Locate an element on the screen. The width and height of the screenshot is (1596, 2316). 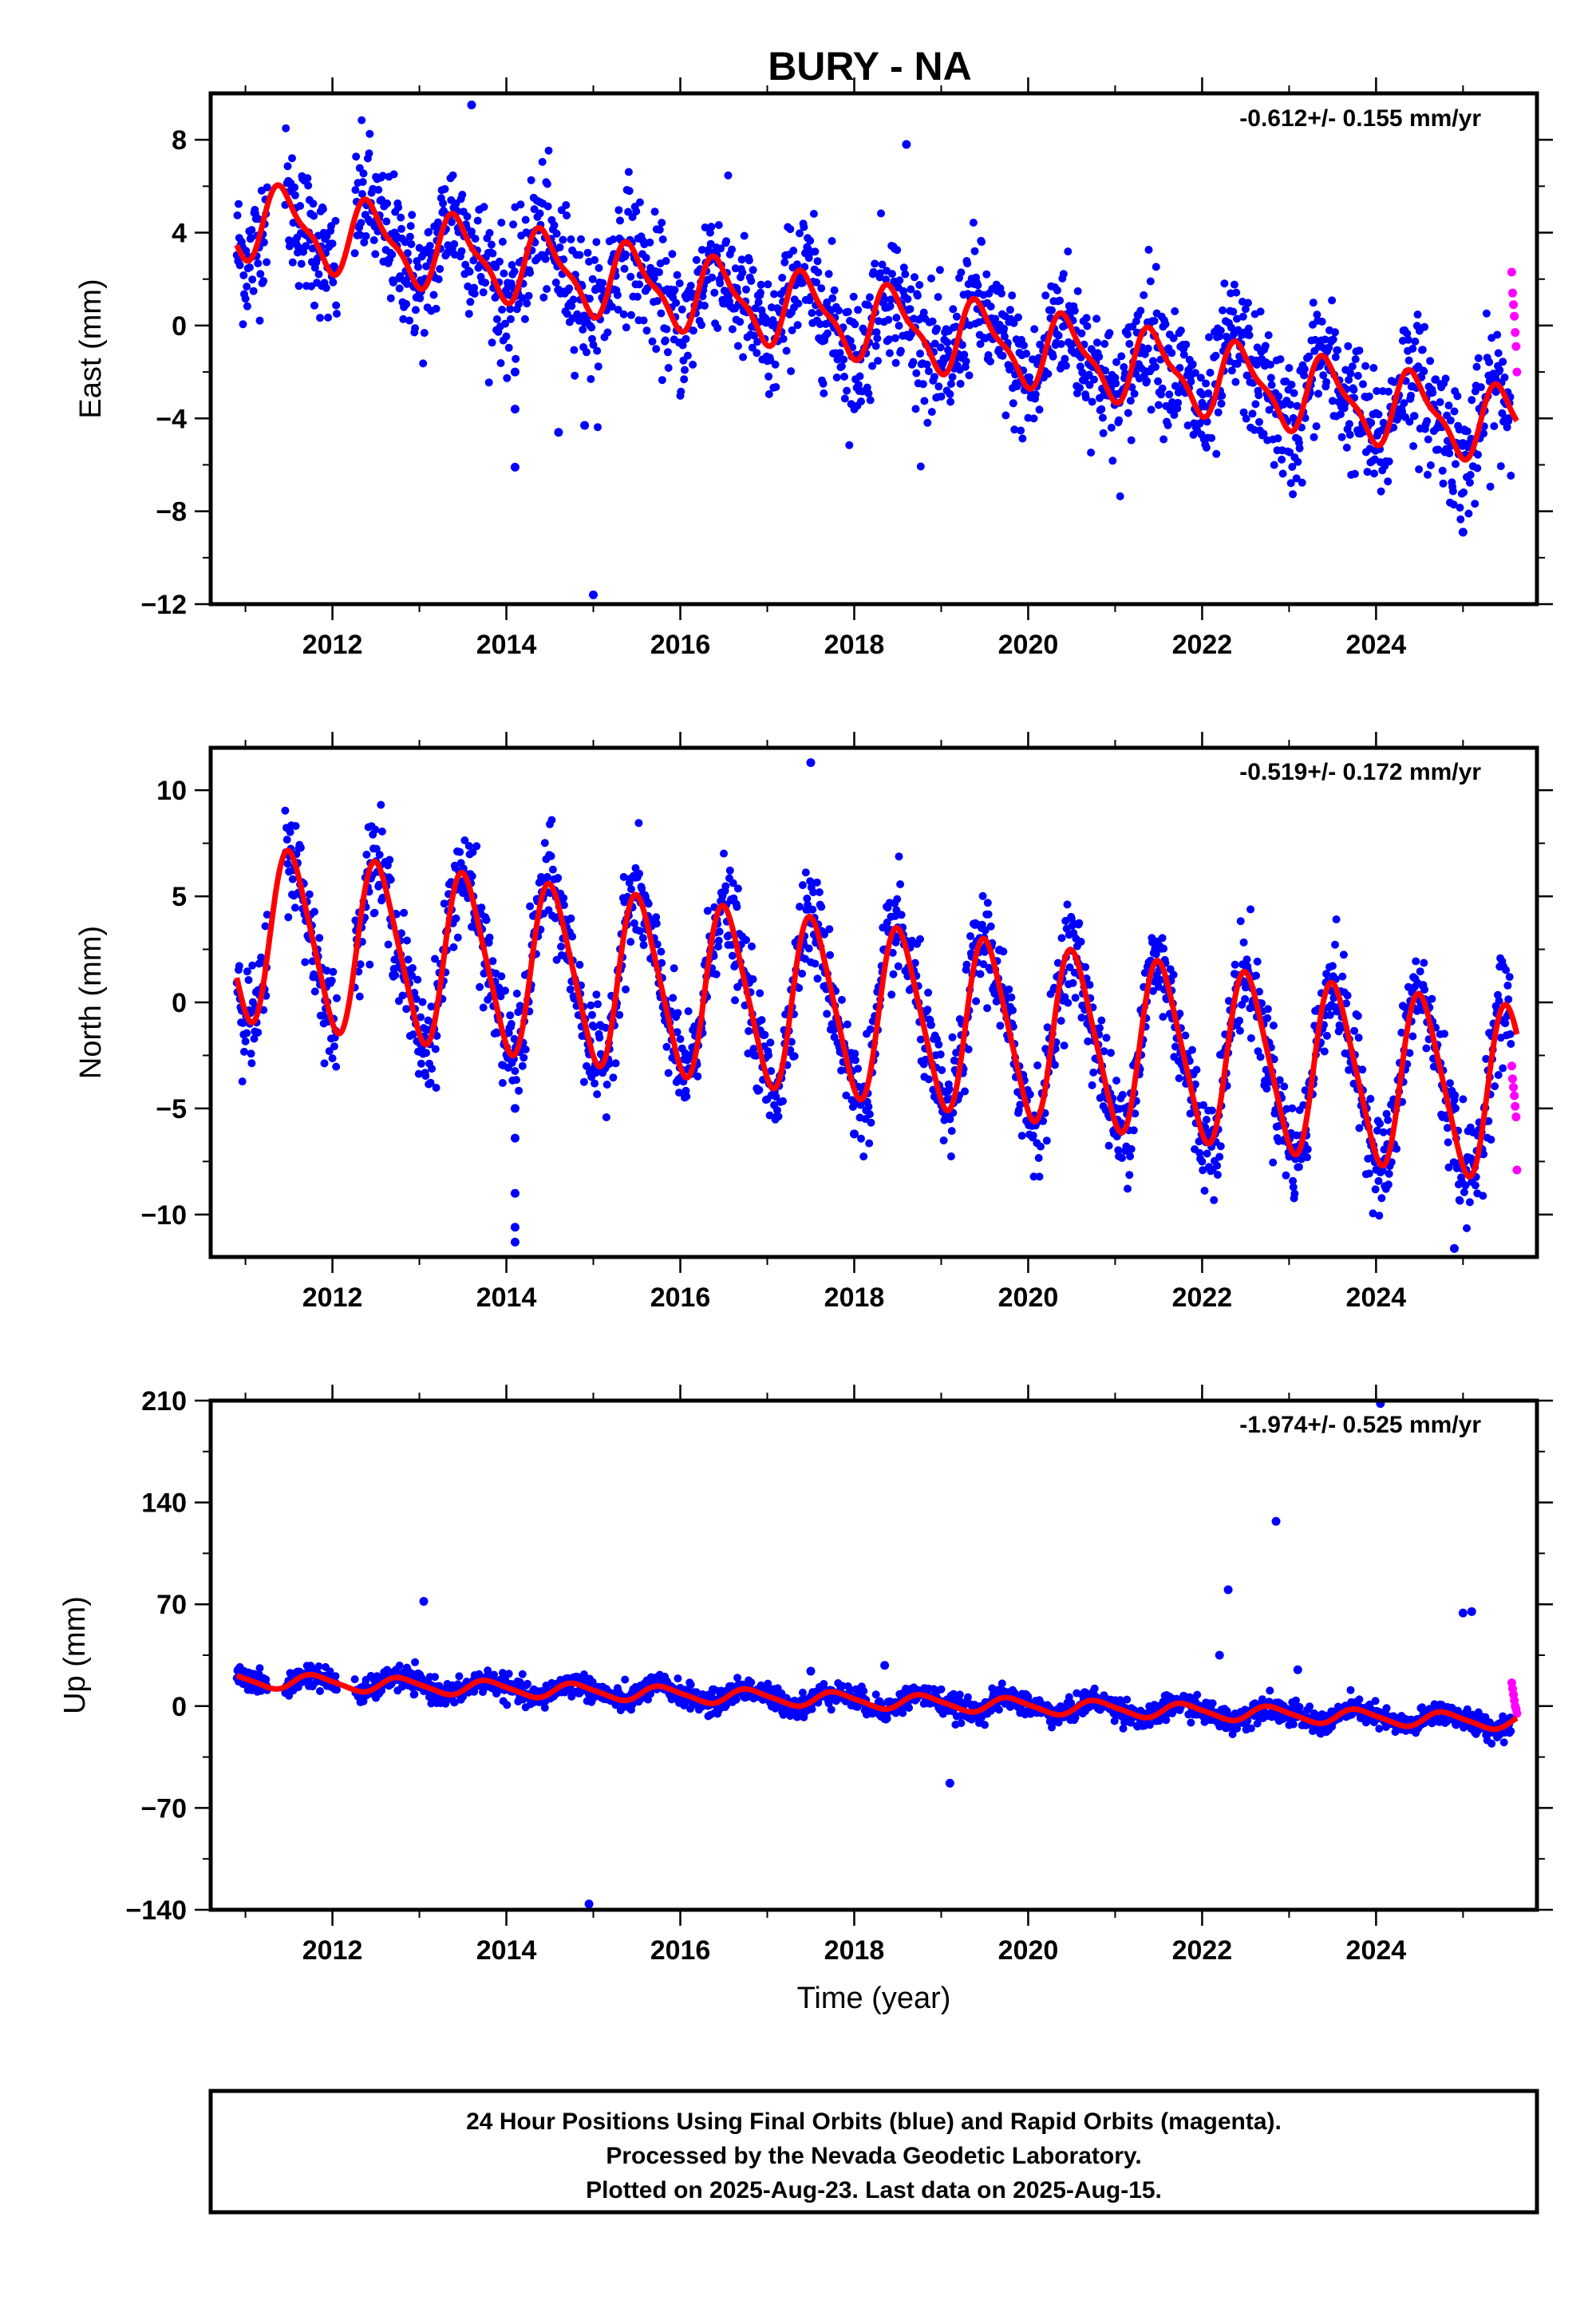
east-point-outlier is located at coordinates (585, 425).